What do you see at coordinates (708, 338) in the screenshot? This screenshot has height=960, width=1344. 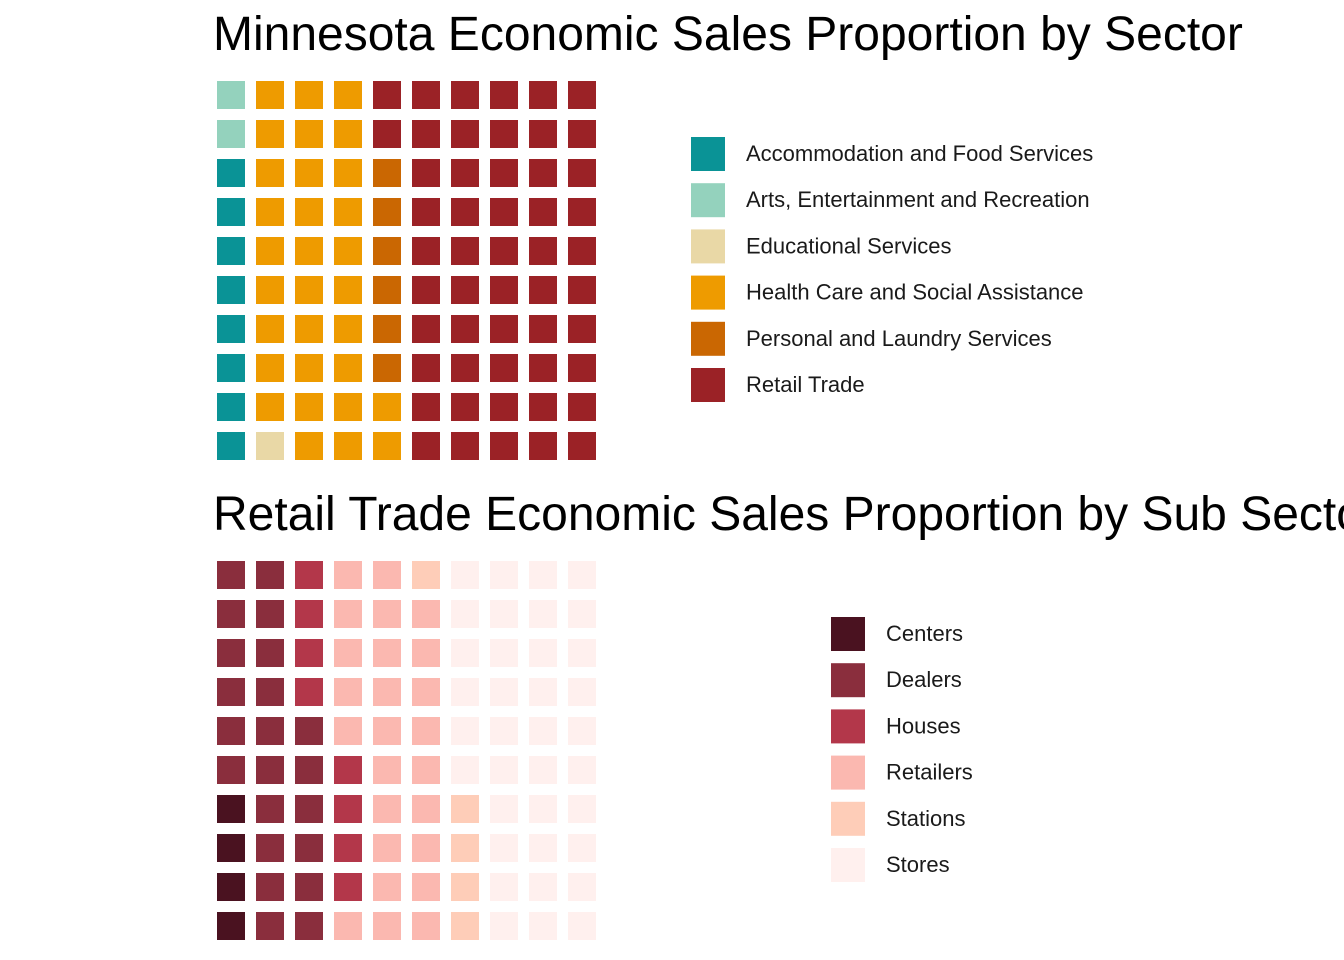 I see `legend-swatch-personal-and-laundry-services` at bounding box center [708, 338].